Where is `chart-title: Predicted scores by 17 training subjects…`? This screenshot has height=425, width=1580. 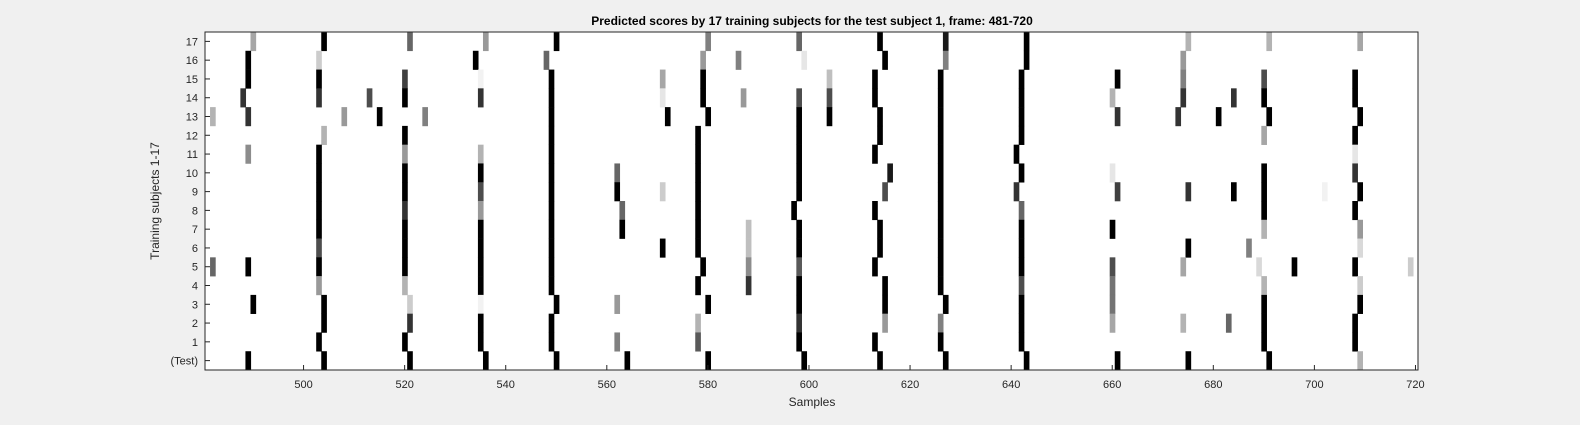
chart-title: Predicted scores by 17 training subjects… is located at coordinates (812, 21).